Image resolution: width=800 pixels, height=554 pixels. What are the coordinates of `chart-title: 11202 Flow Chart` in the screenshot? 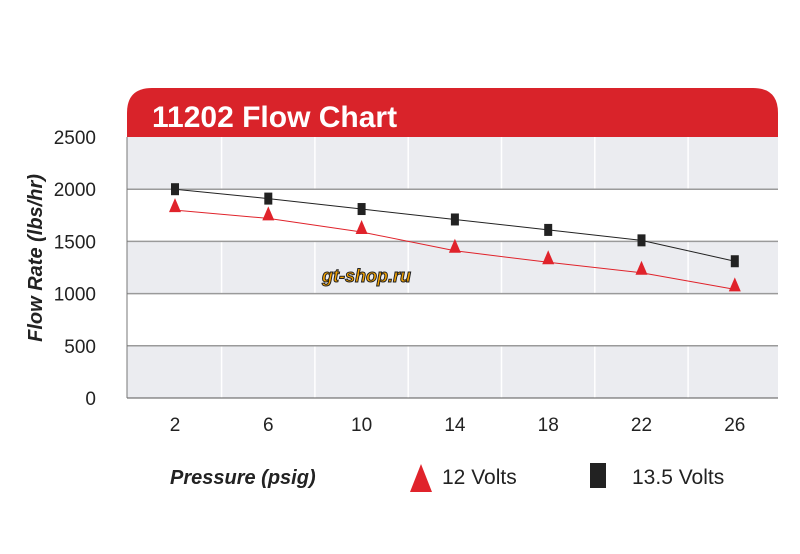 It's located at (274, 117).